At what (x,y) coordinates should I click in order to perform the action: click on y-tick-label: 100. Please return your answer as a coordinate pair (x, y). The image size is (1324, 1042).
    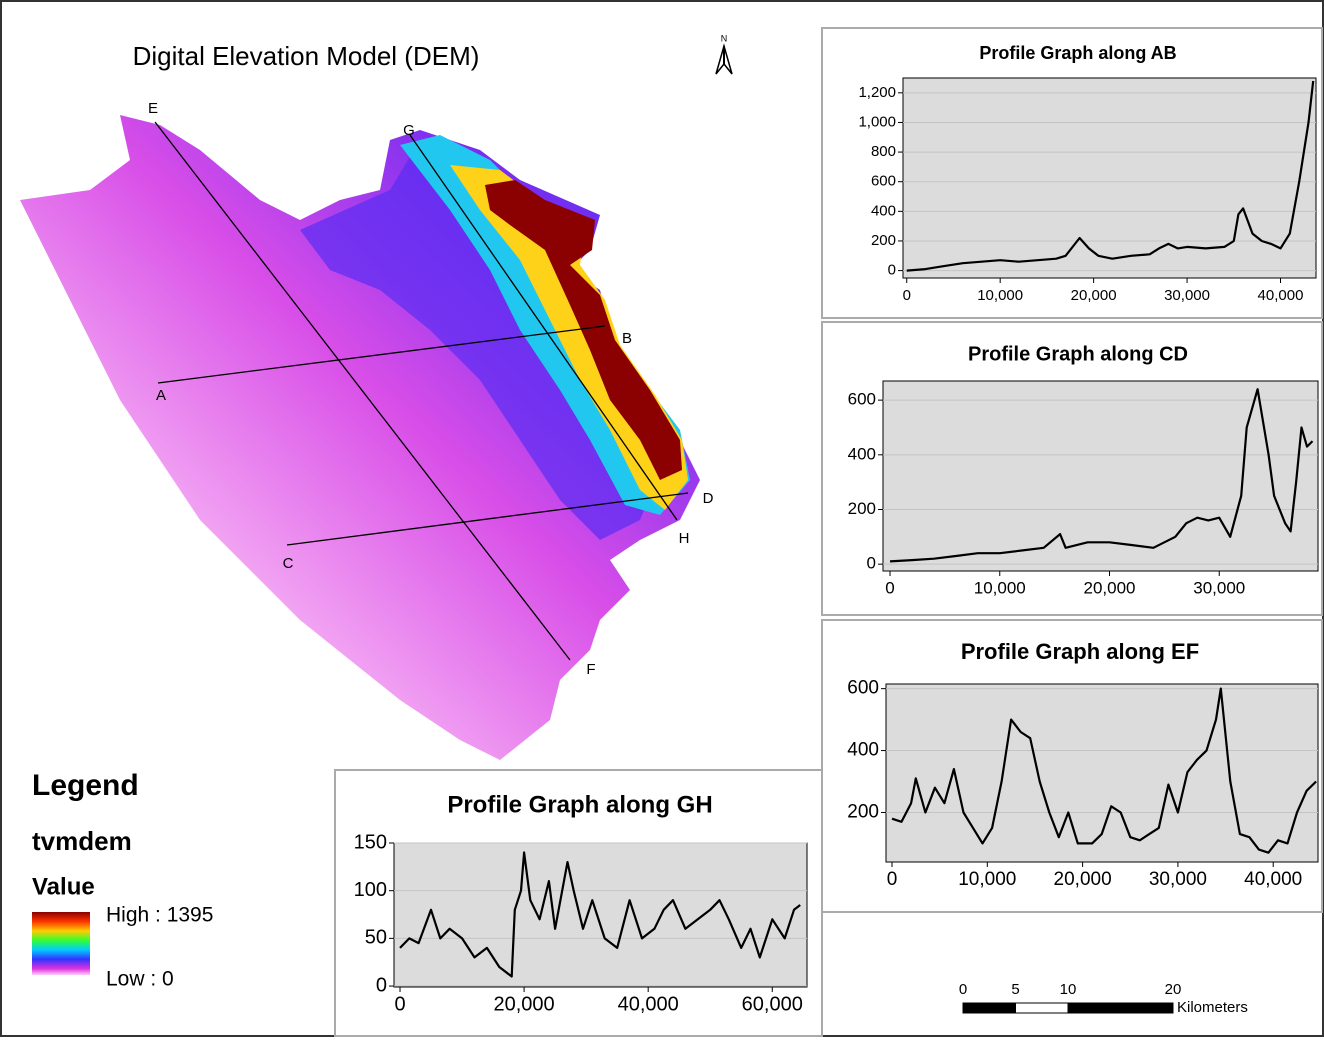
    Looking at the image, I should click on (370, 890).